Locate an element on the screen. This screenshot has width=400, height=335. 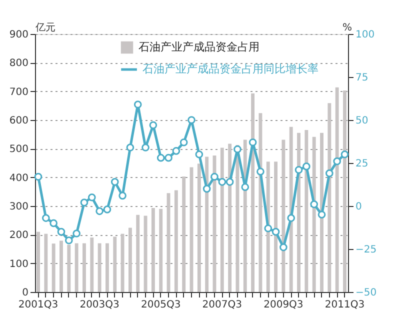
y2-tick-label: 100 is located at coordinates (365, 35).